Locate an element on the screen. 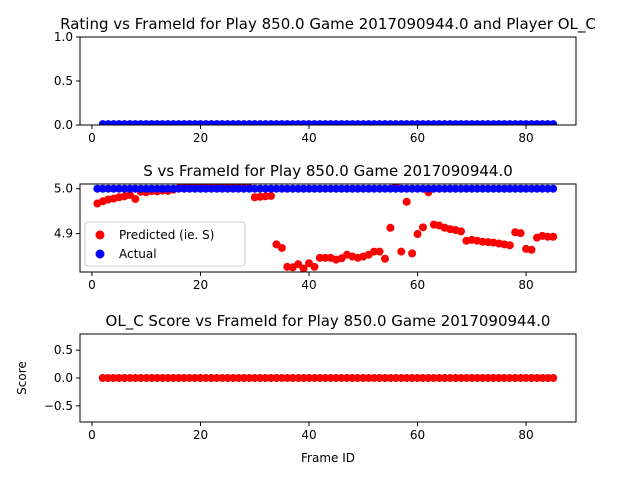 This screenshot has height=480, width=640. y-tick-label: −0.5 is located at coordinates (58, 406).